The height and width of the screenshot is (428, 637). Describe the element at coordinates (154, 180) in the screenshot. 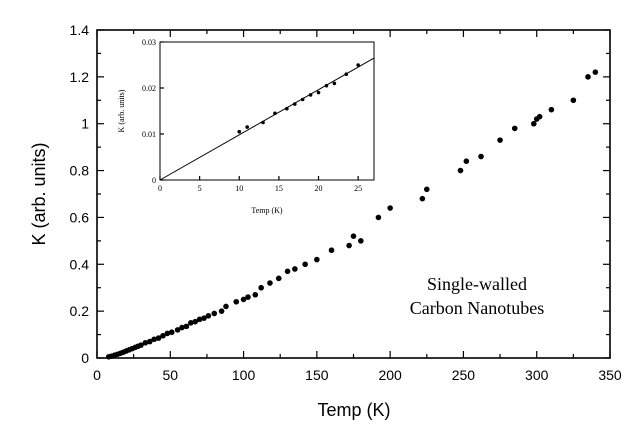

I see `inset-y-tick-label: 0` at that location.